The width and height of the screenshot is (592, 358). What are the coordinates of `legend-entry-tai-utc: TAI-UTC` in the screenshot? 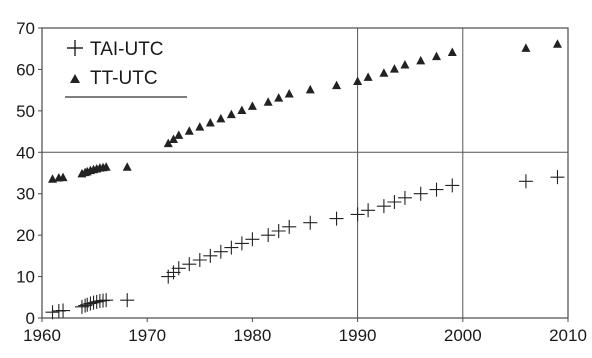 It's located at (115, 49).